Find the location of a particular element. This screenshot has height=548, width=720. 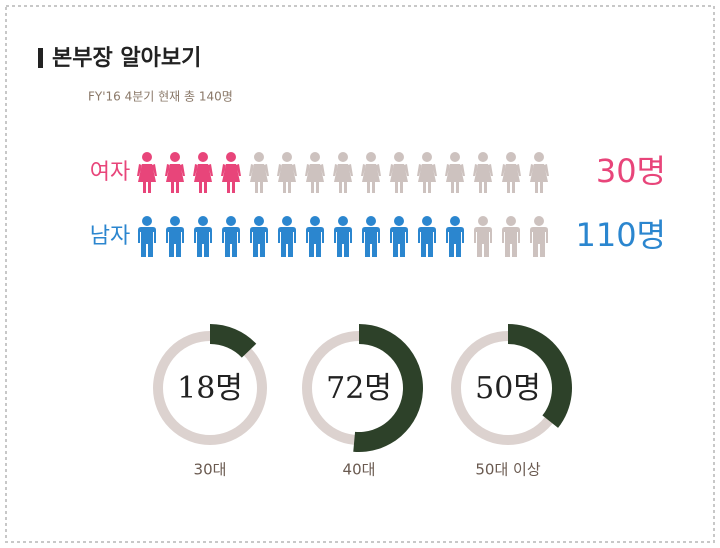

row-label: 여자 is located at coordinates (110, 172).